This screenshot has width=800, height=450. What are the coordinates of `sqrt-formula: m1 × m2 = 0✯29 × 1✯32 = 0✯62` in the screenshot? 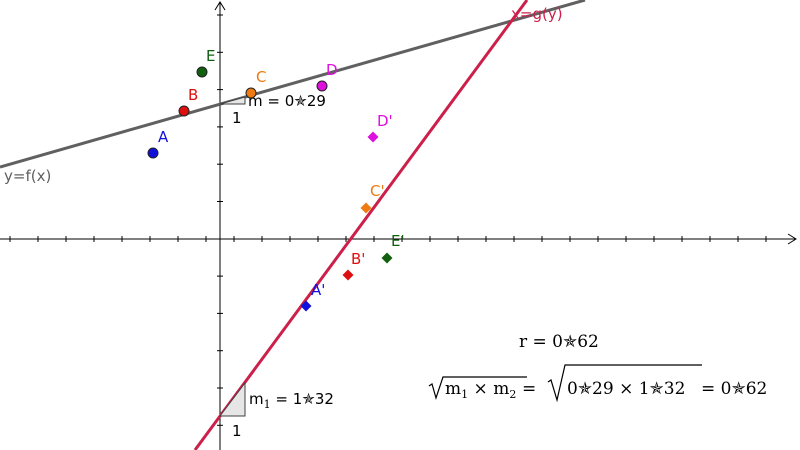 It's located at (597, 383).